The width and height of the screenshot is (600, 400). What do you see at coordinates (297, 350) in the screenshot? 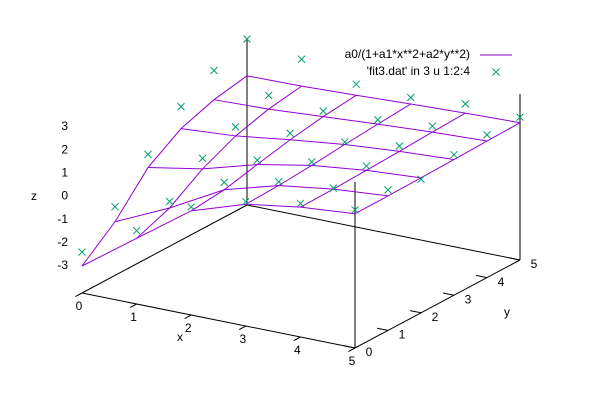
I see `x-tick-label: 4` at bounding box center [297, 350].